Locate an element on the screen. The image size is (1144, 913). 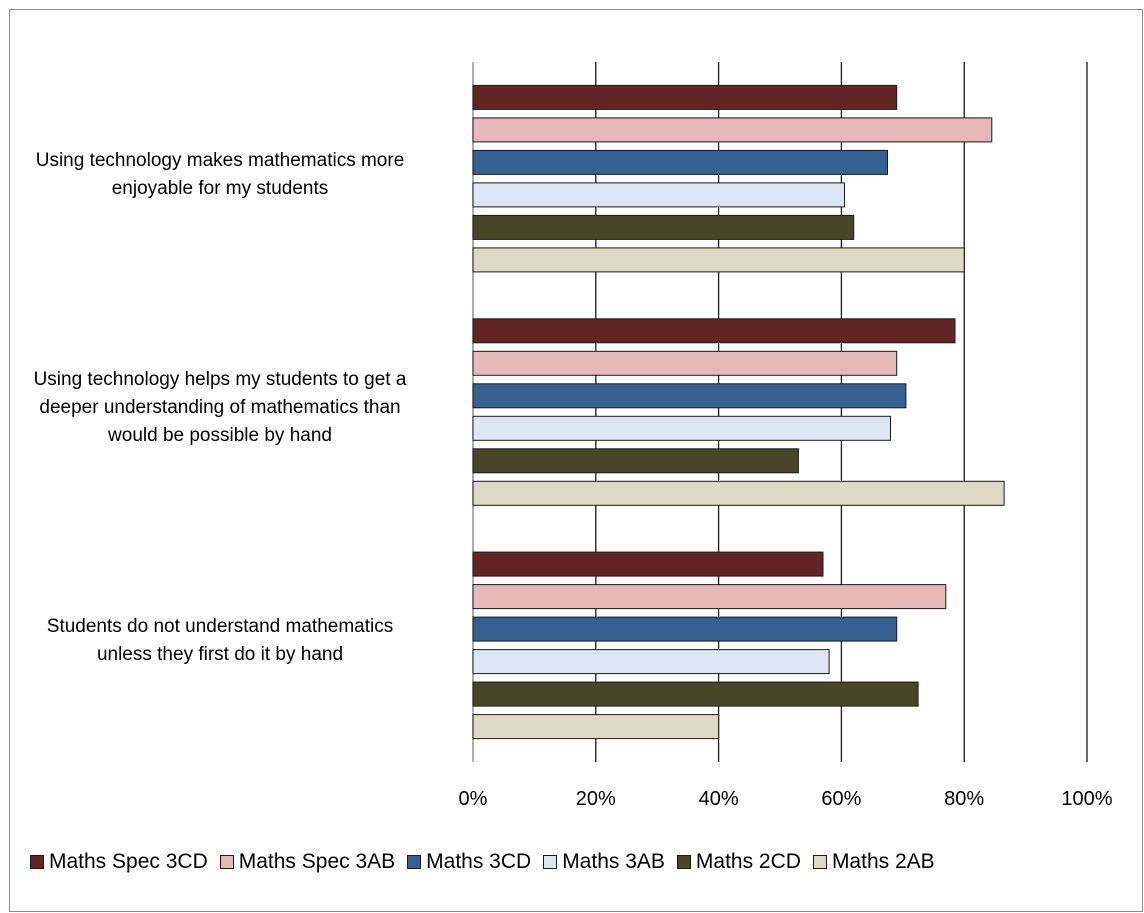
legend-label: Maths Spec 3AB is located at coordinates (317, 861).